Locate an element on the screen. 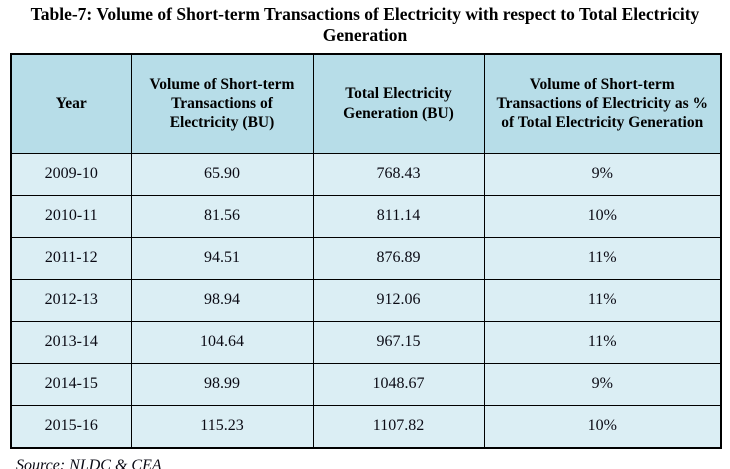 This screenshot has width=730, height=469. table-row: 2012-13 98.94 912.06 11% is located at coordinates (366, 300).